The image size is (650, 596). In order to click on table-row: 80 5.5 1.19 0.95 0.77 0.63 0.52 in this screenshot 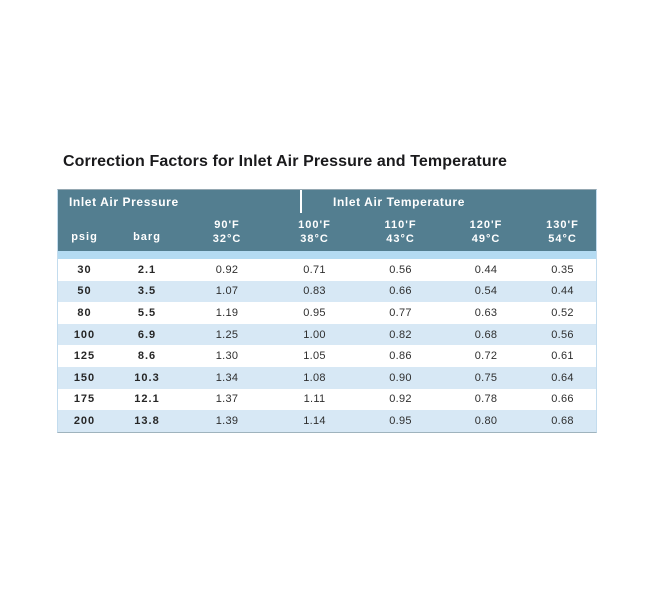, I will do `click(327, 313)`.